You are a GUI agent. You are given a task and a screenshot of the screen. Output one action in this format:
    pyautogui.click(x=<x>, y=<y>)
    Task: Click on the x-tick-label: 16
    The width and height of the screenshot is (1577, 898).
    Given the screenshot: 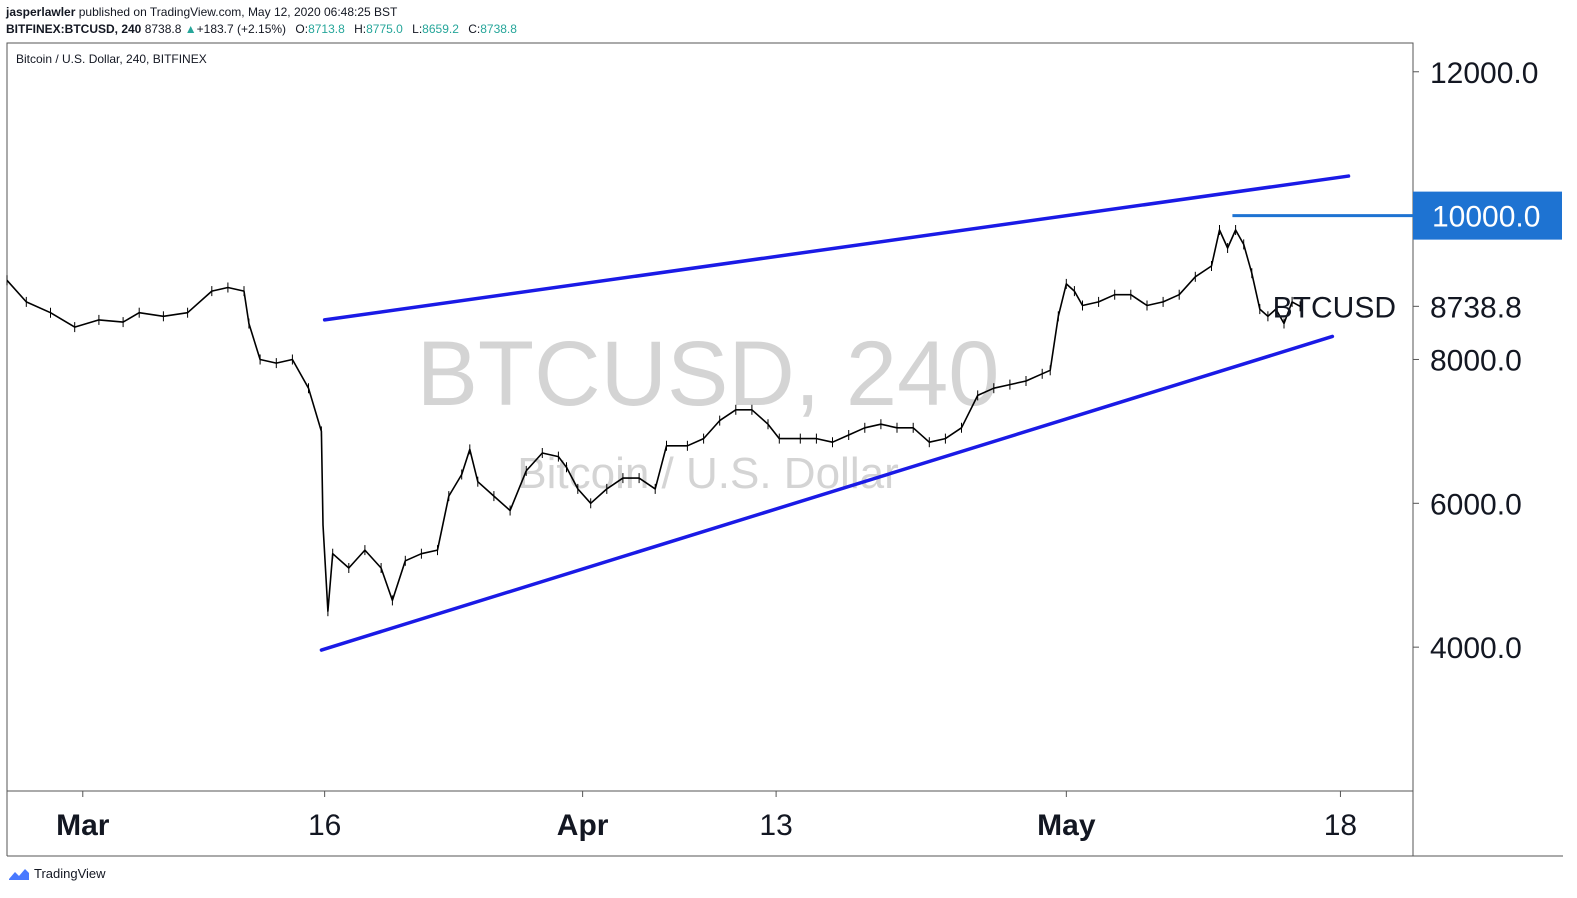 What is the action you would take?
    pyautogui.click(x=324, y=825)
    